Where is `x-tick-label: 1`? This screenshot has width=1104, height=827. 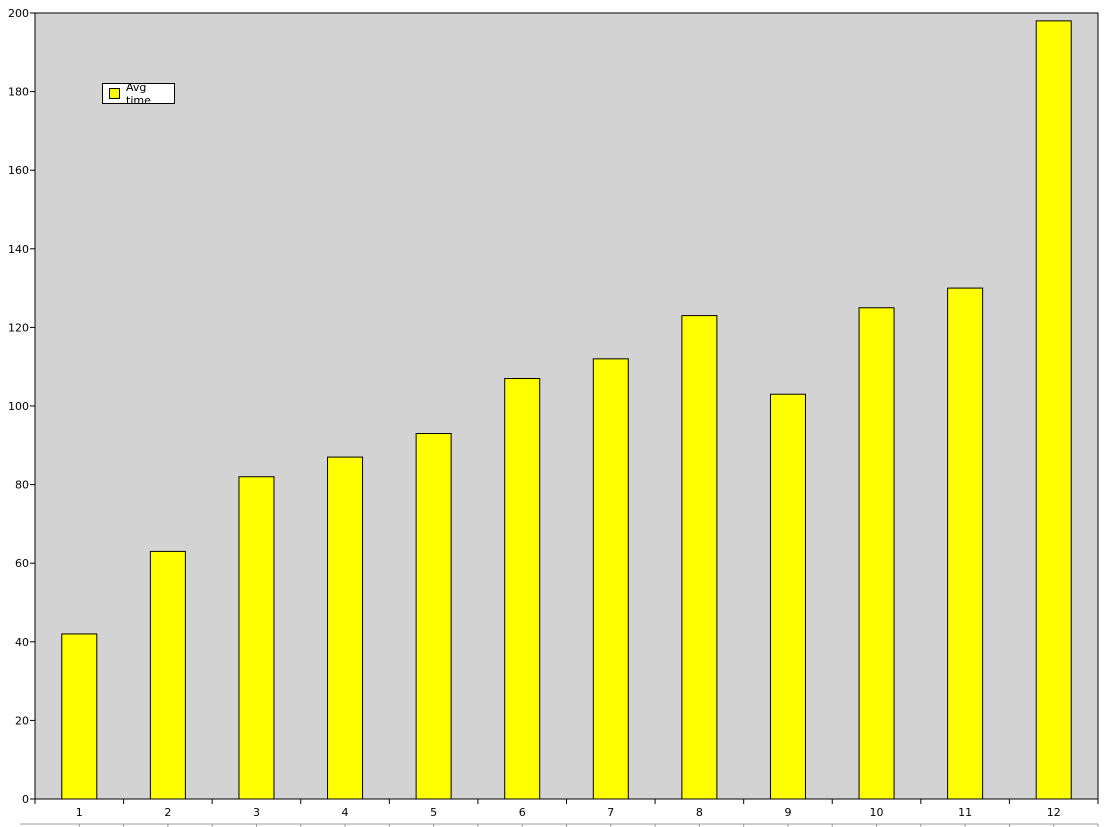
x-tick-label: 1 is located at coordinates (79, 812).